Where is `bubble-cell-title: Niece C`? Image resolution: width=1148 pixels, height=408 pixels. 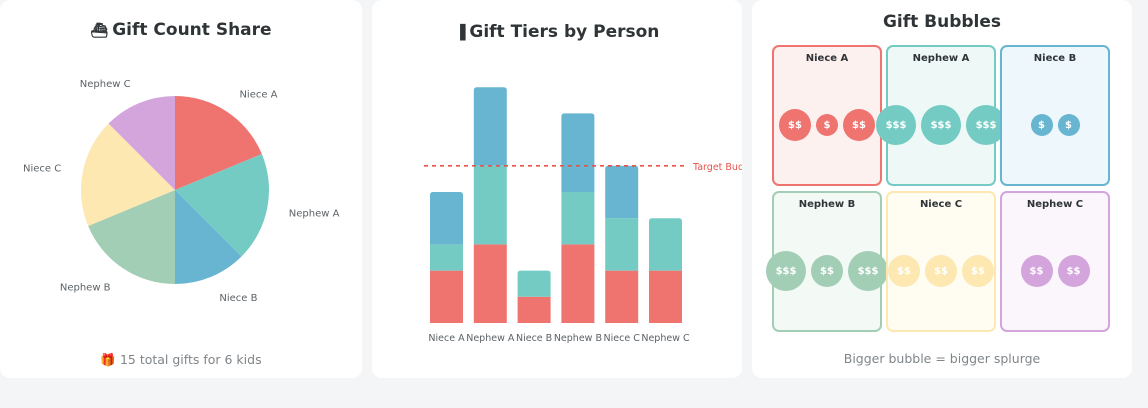
bubble-cell-title: Niece C is located at coordinates (941, 204).